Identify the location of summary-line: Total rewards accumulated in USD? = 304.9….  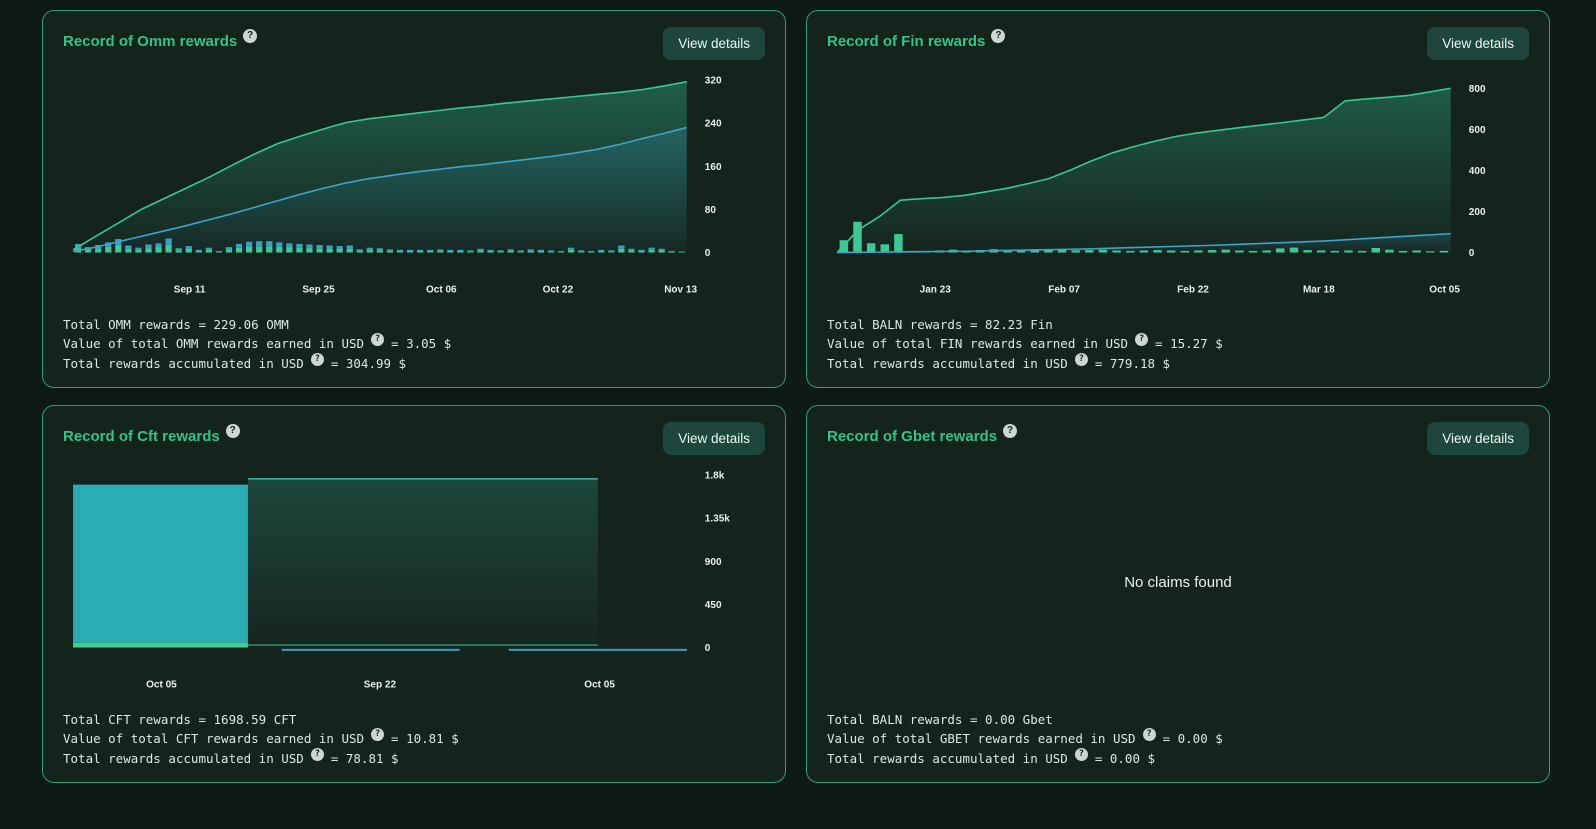
(414, 363).